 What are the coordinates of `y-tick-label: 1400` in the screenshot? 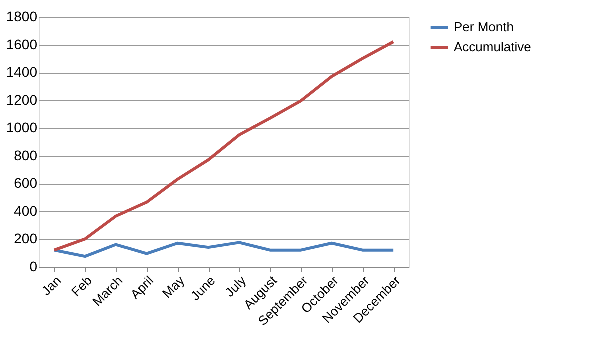 It's located at (22, 72).